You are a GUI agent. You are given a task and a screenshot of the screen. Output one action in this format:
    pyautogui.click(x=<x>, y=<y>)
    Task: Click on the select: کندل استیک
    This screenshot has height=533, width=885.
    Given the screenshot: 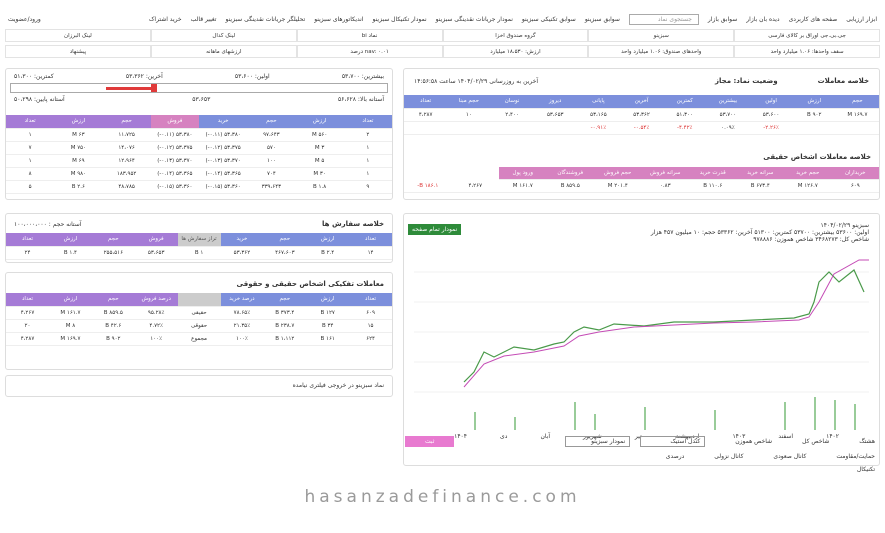 What is the action you would take?
    pyautogui.click(x=673, y=441)
    